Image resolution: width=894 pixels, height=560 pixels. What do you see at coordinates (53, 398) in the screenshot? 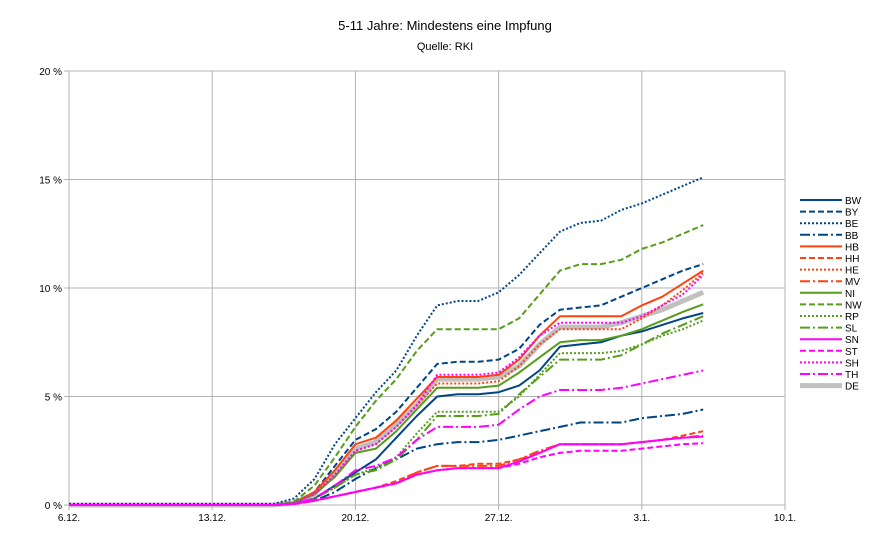
I see `y-tick-label: 5 %` at bounding box center [53, 398].